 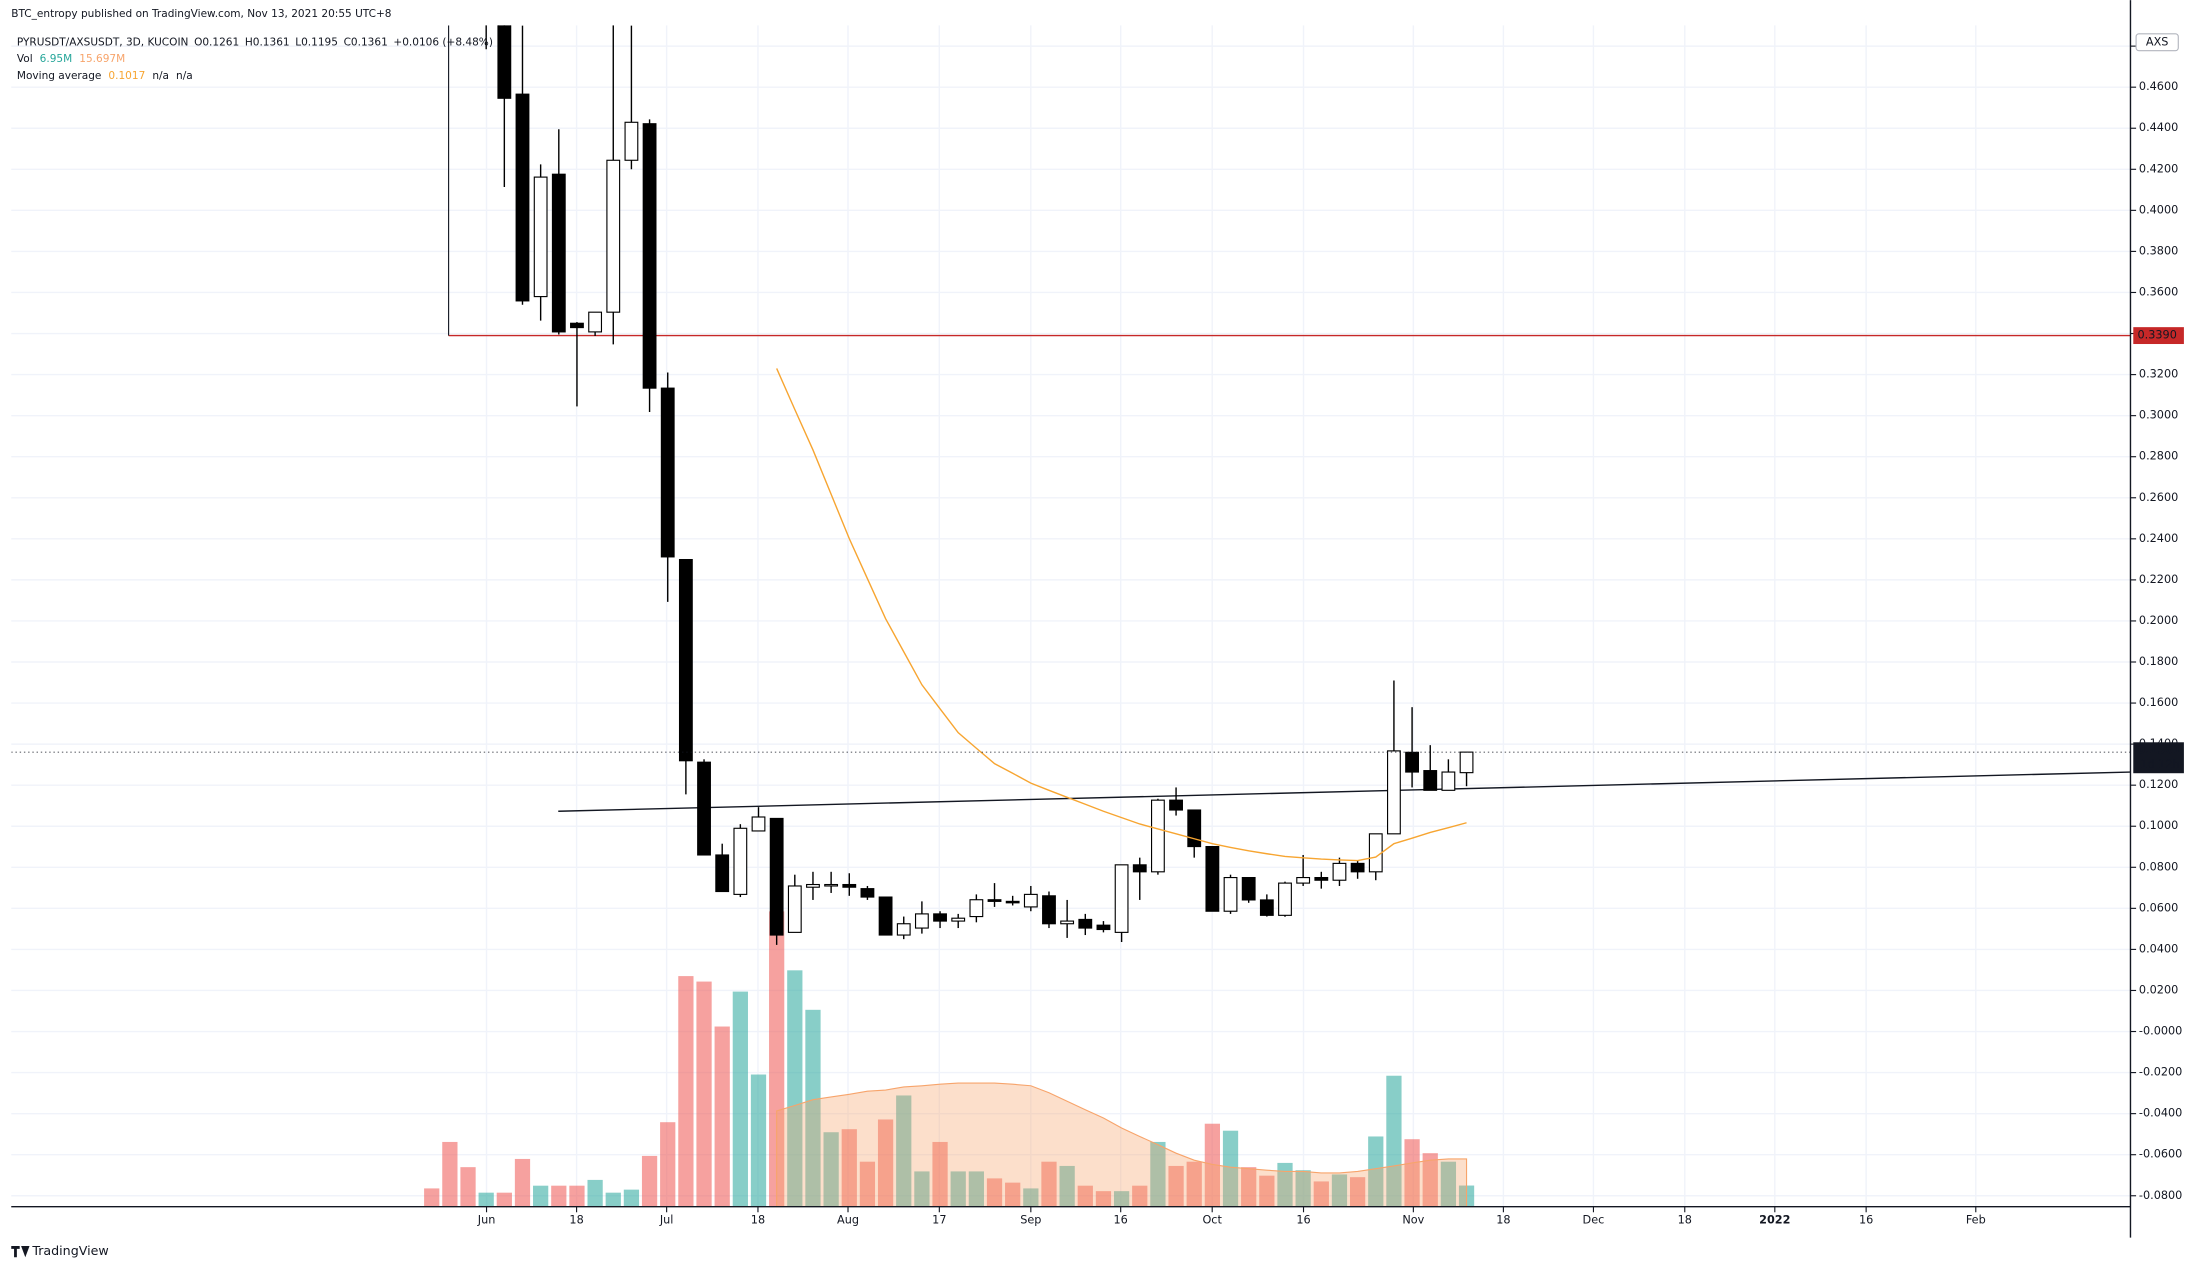 I want to click on x-tick-label: Jul, so click(x=666, y=1220).